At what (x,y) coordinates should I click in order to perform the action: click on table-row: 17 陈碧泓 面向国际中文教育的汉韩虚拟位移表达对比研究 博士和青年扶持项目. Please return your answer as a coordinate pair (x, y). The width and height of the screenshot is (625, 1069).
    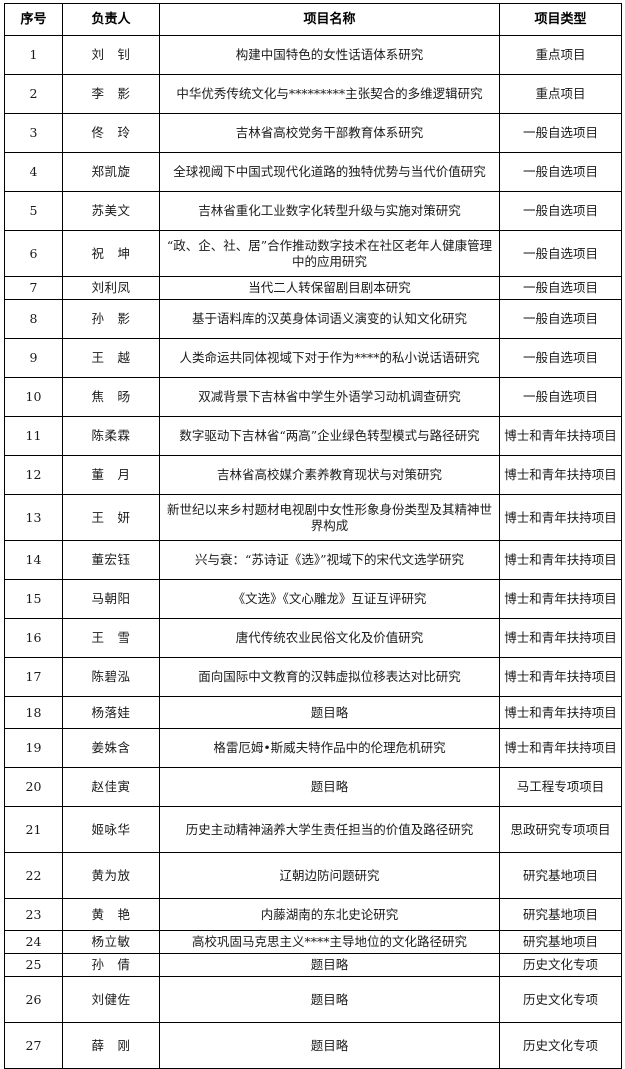
    Looking at the image, I should click on (313, 677).